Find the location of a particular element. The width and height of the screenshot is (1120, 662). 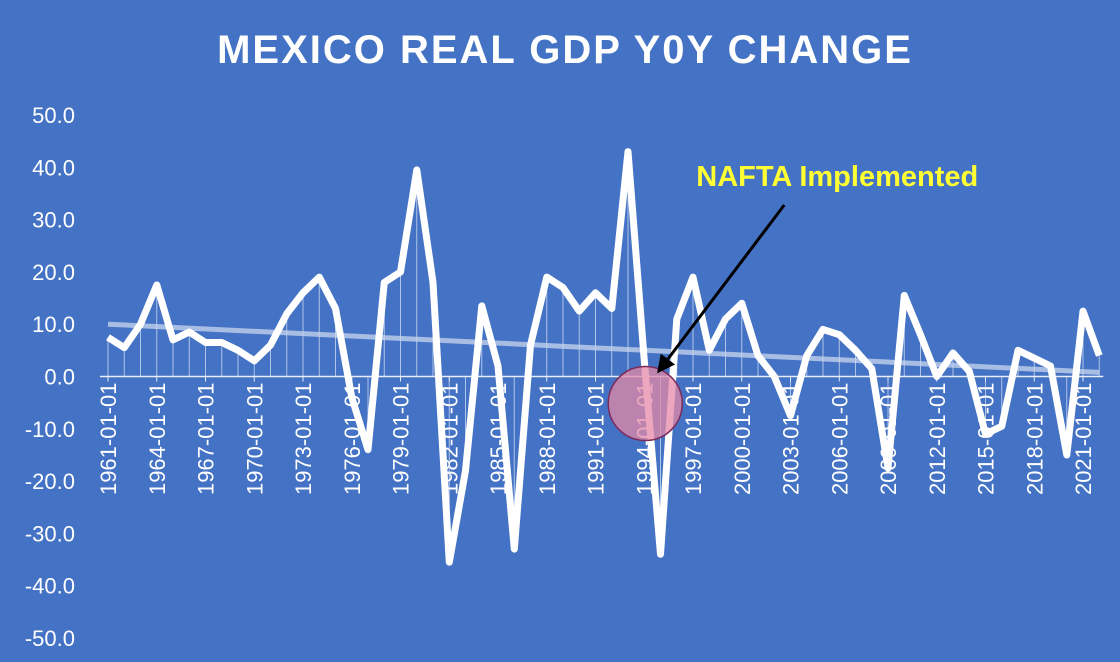

y-tick-label: -10.0 is located at coordinates (50, 429).